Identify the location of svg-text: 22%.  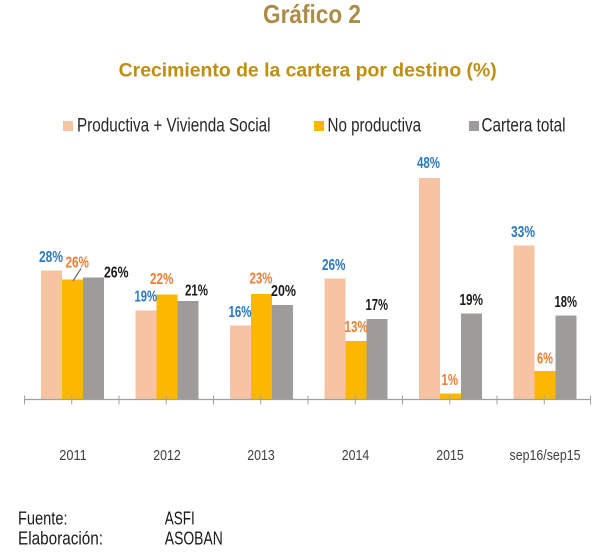
(162, 279).